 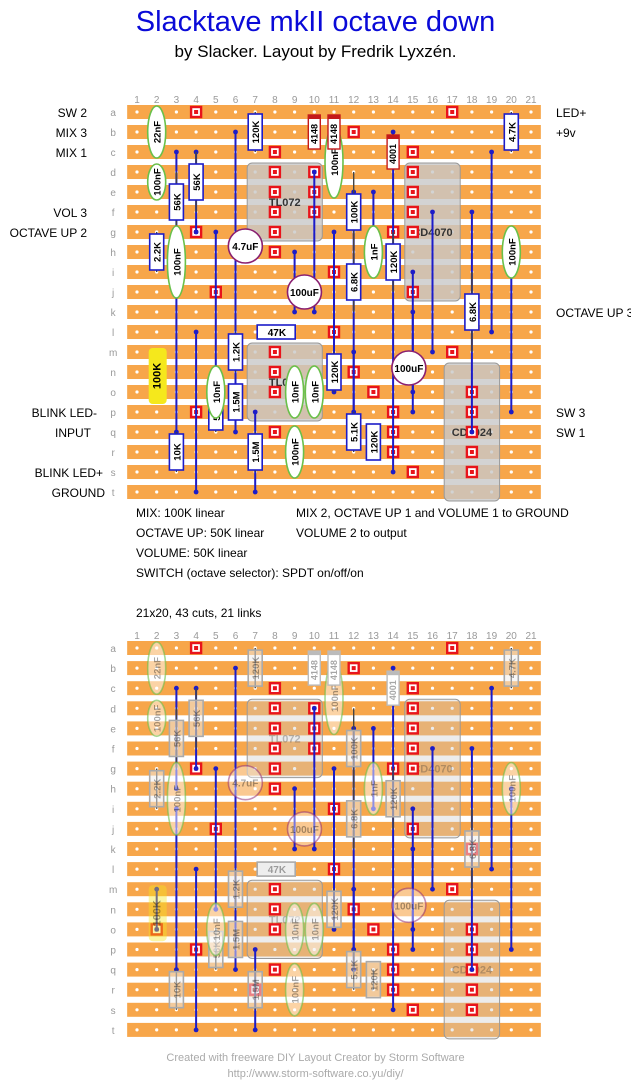 I want to click on column-number: 12, so click(x=354, y=636).